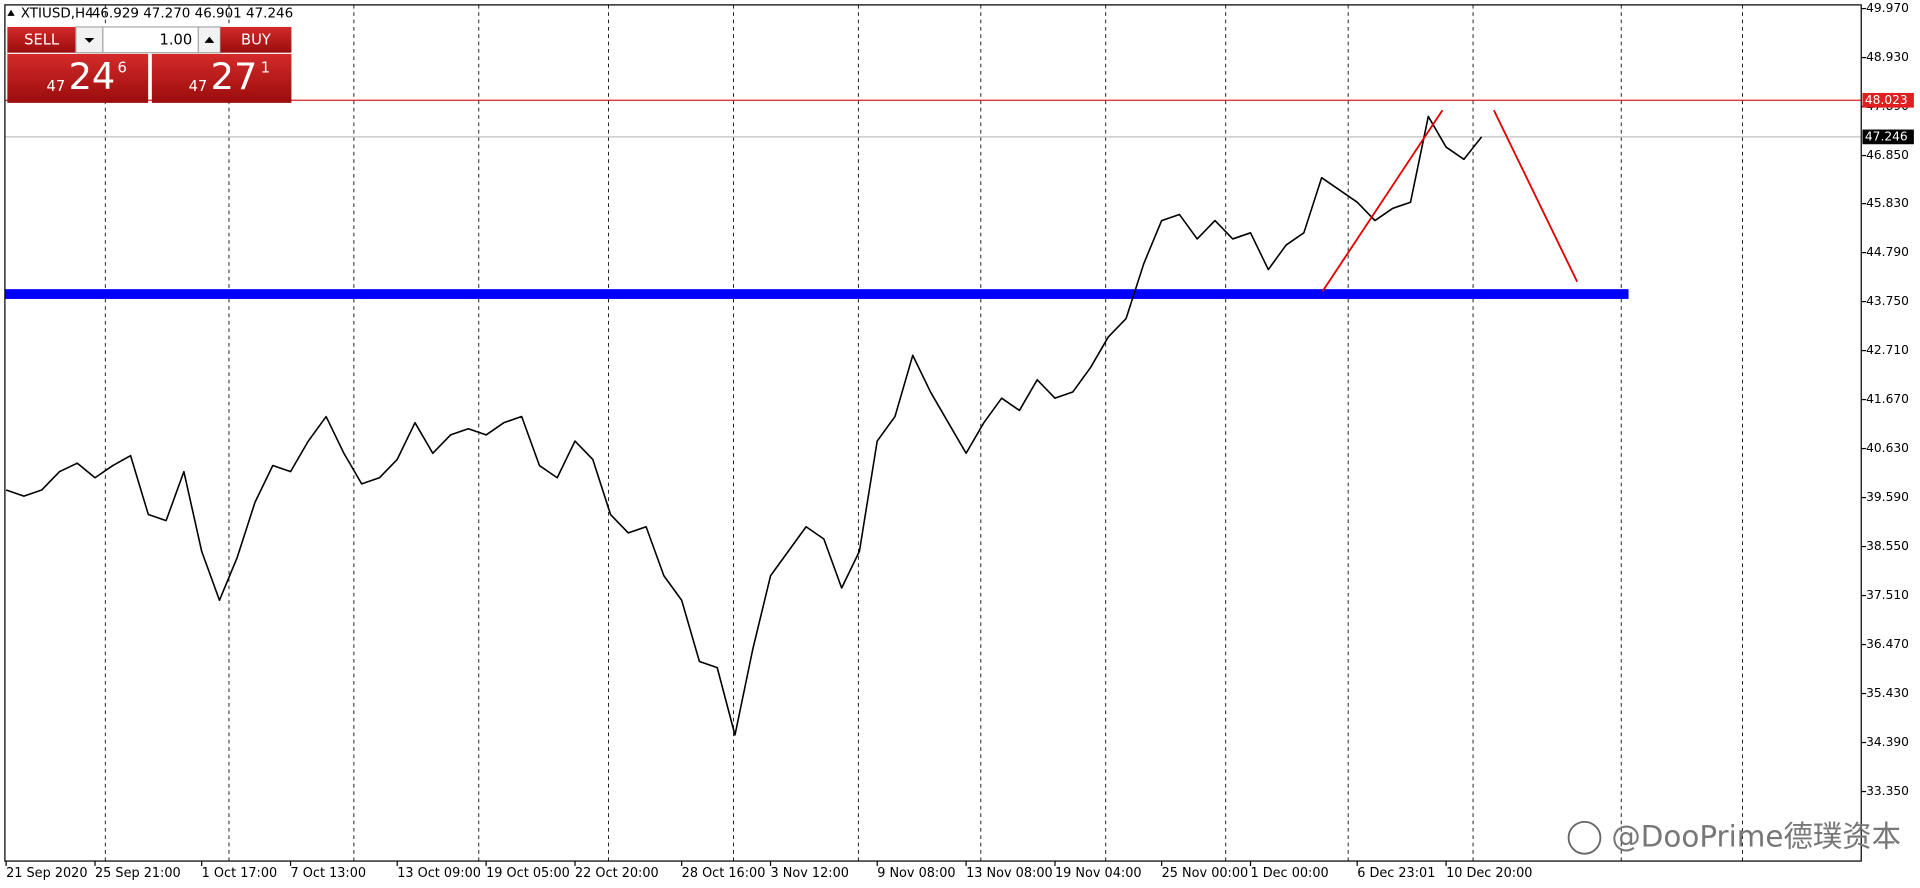 Image resolution: width=1920 pixels, height=888 pixels. I want to click on y-tick-label: 36.470, so click(1887, 644).